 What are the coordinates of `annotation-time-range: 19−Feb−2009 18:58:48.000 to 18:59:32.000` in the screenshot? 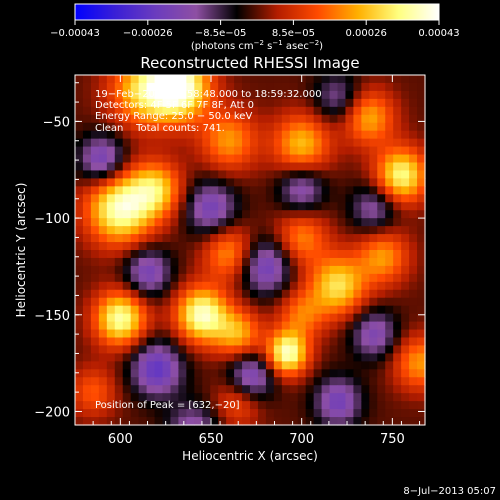 It's located at (208, 94).